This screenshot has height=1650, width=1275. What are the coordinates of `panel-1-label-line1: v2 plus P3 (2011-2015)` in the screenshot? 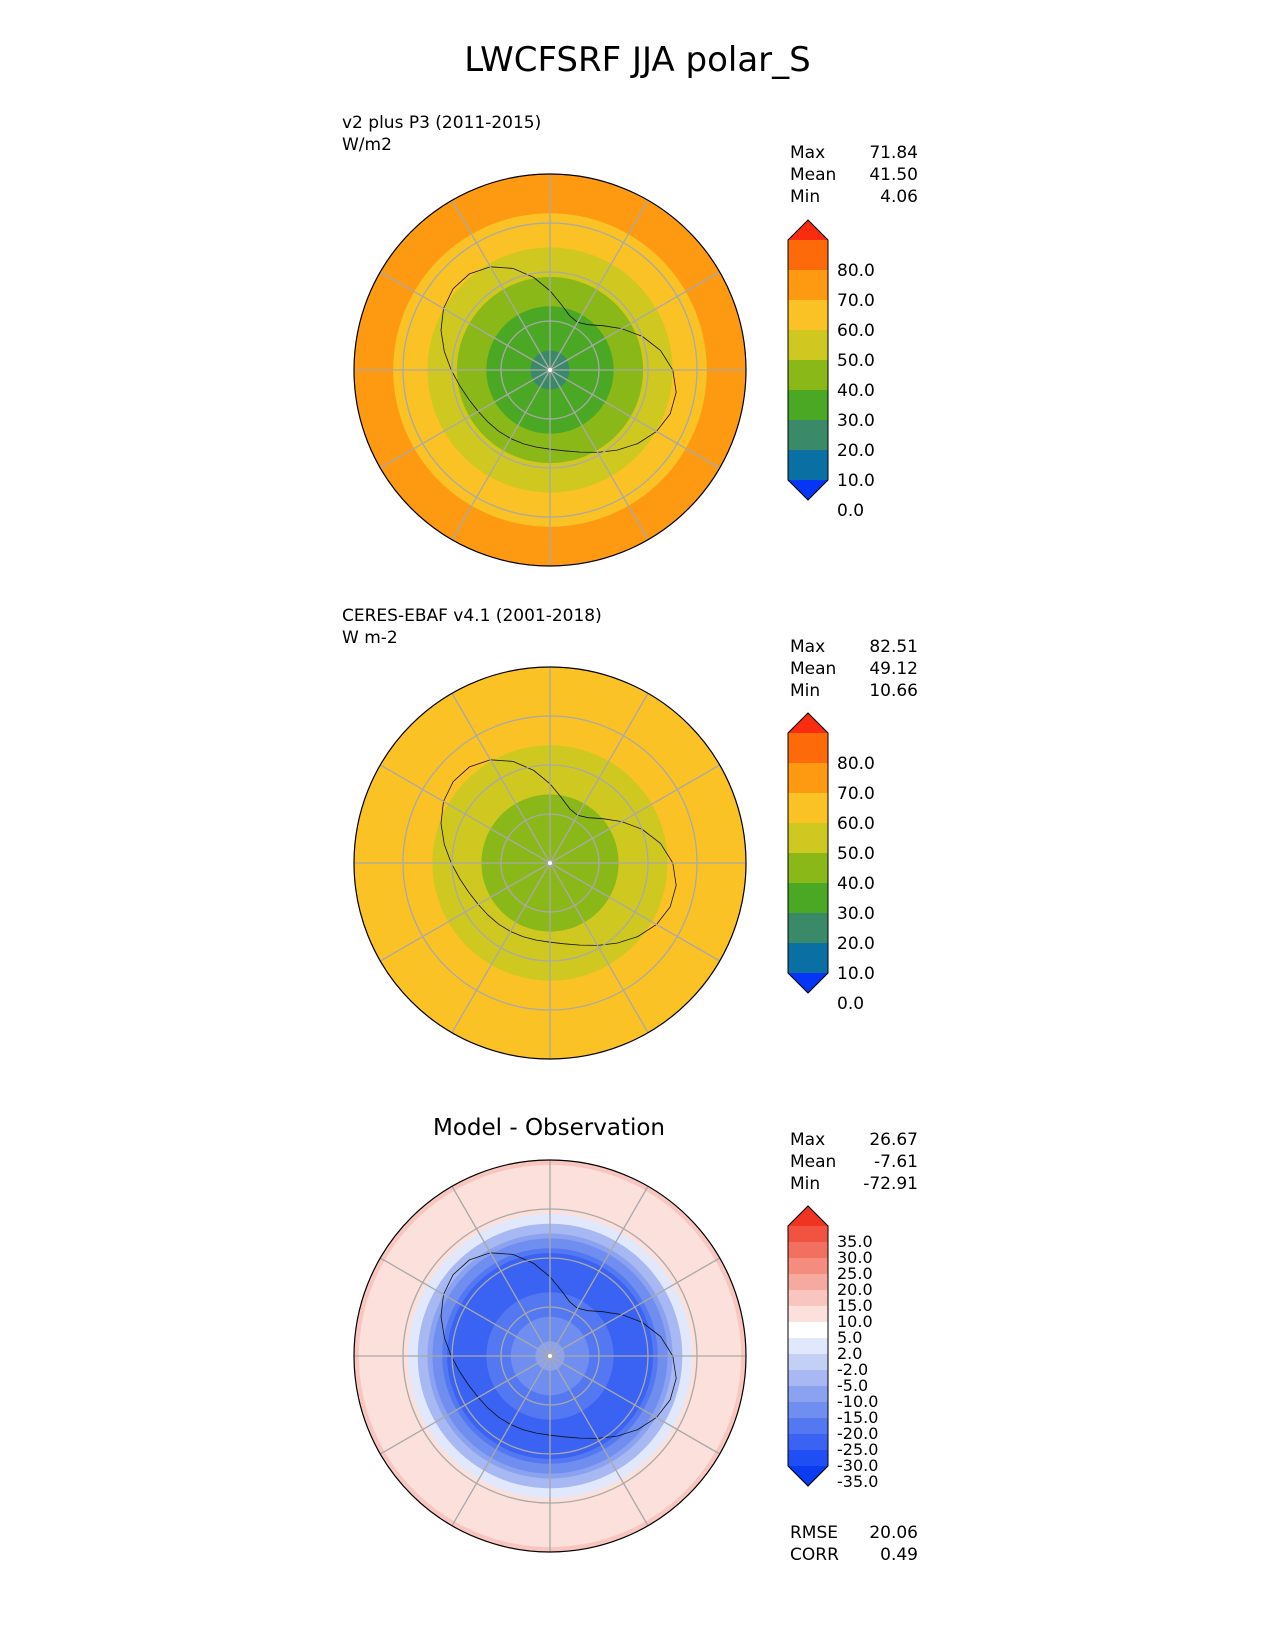 It's located at (442, 123).